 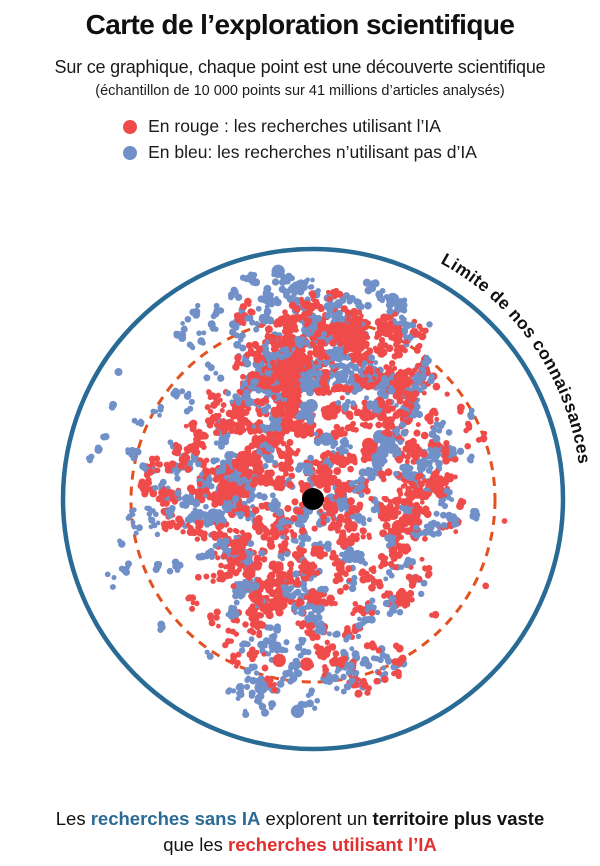 I want to click on caption-highlight-blue: recherches sans IA, so click(x=175, y=818).